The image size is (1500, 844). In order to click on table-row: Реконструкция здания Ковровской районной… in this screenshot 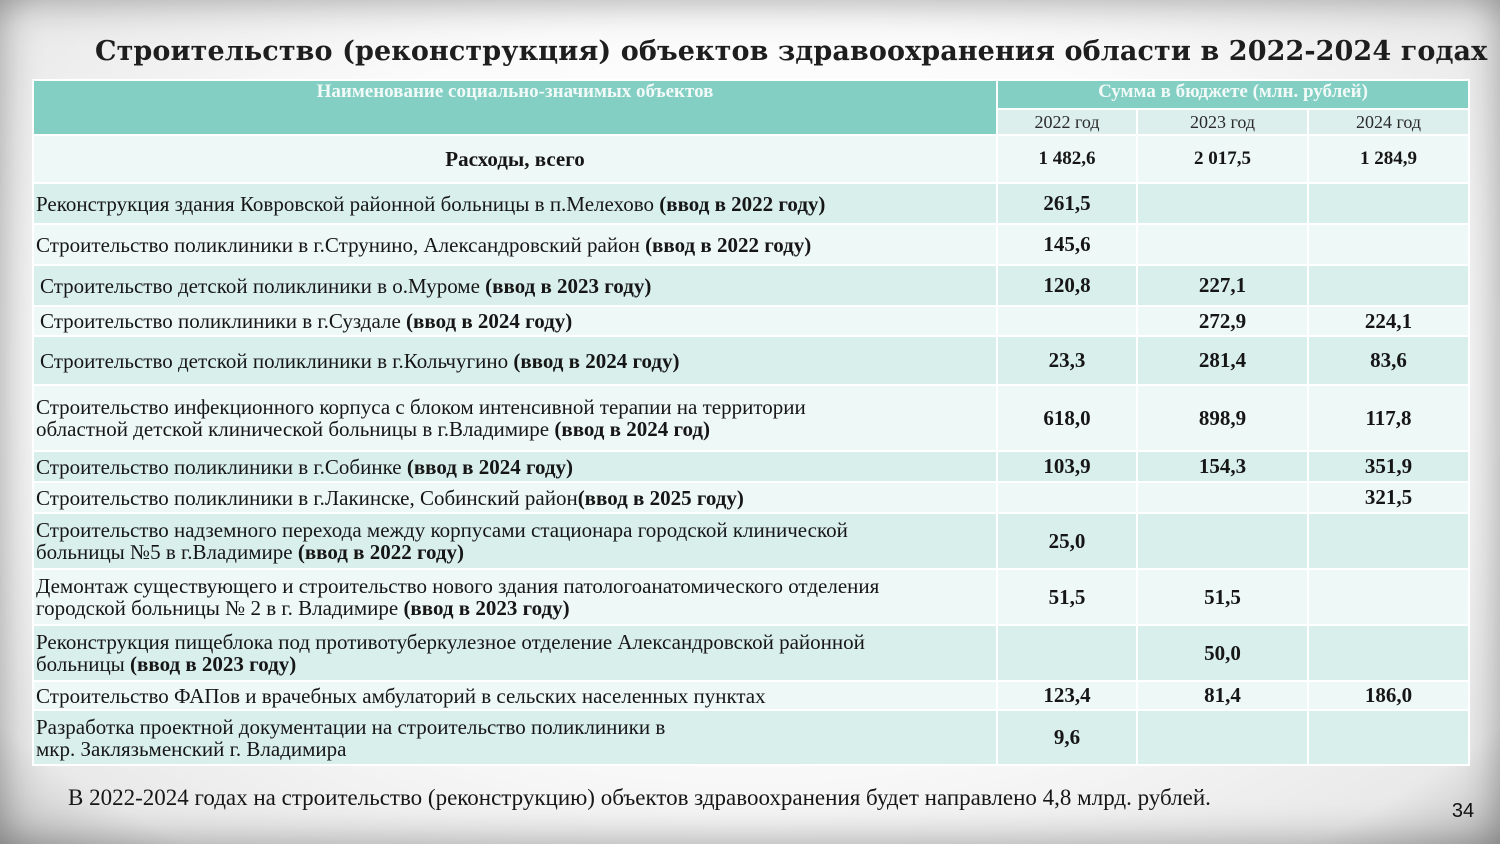, I will do `click(751, 203)`.